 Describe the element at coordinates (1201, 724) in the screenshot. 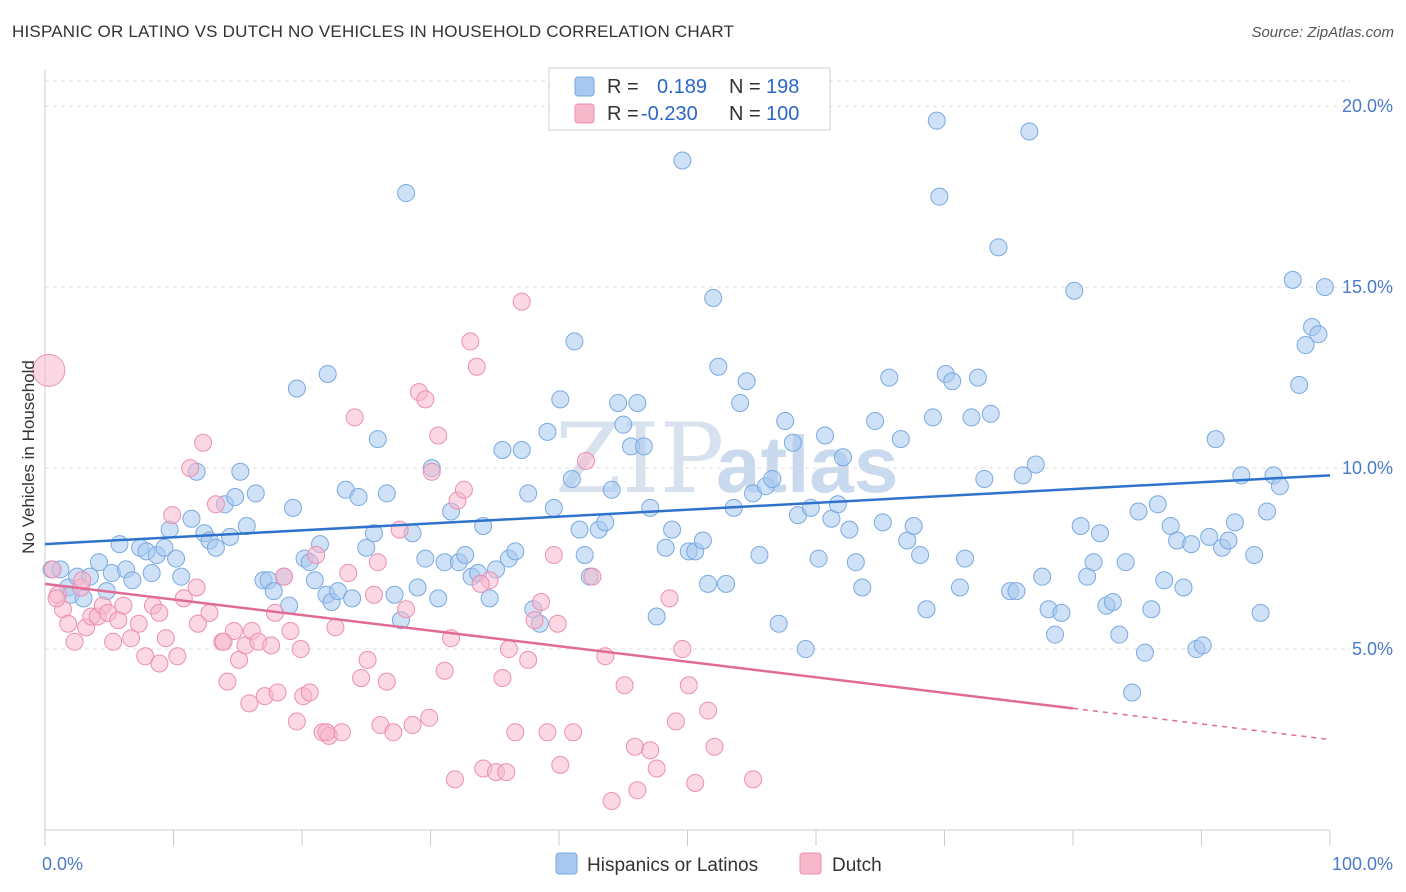

I see `trend-line-dutch-extrapolated` at that location.